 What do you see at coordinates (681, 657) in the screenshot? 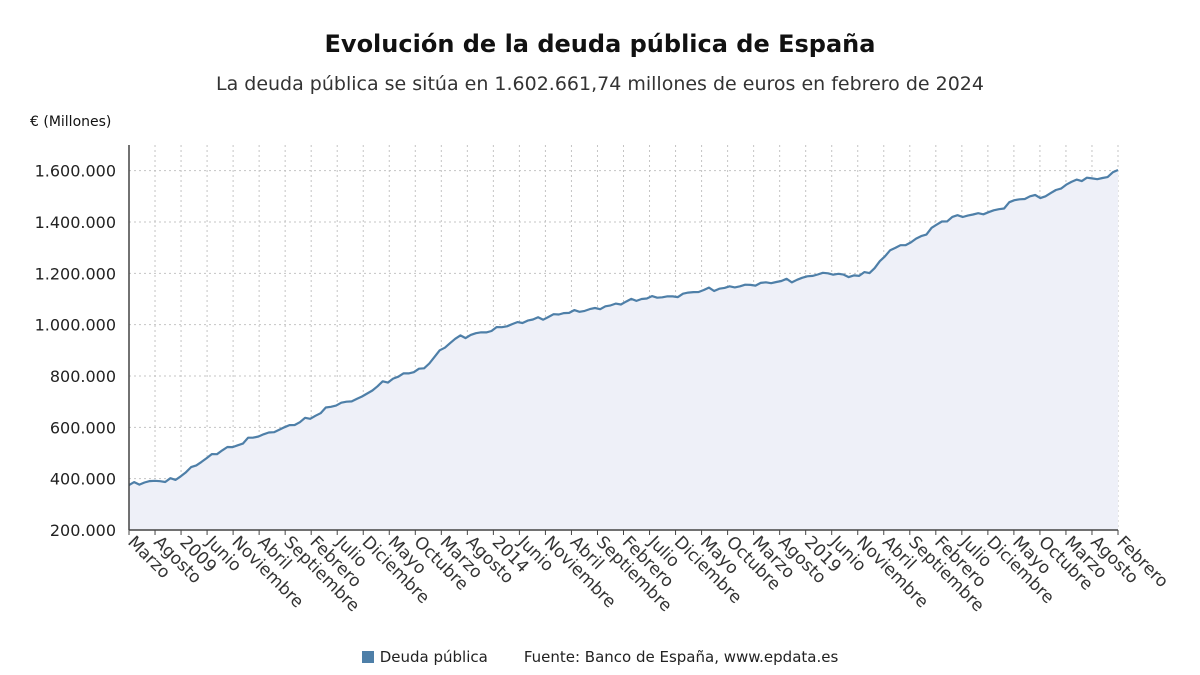
I see `source-text: Fuente: Banco de España, www.epdata.es` at bounding box center [681, 657].